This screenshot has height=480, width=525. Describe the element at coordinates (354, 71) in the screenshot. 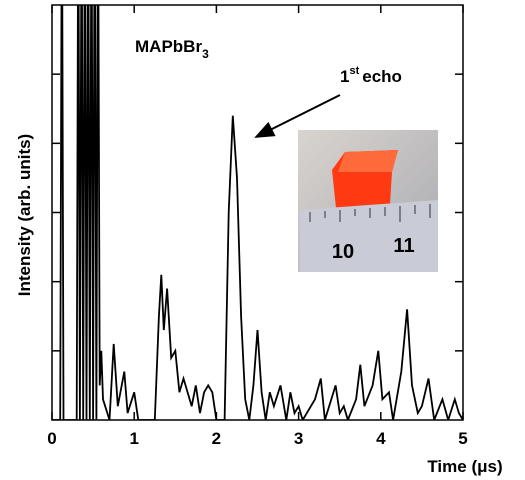

I see `echo-superscript: st` at that location.